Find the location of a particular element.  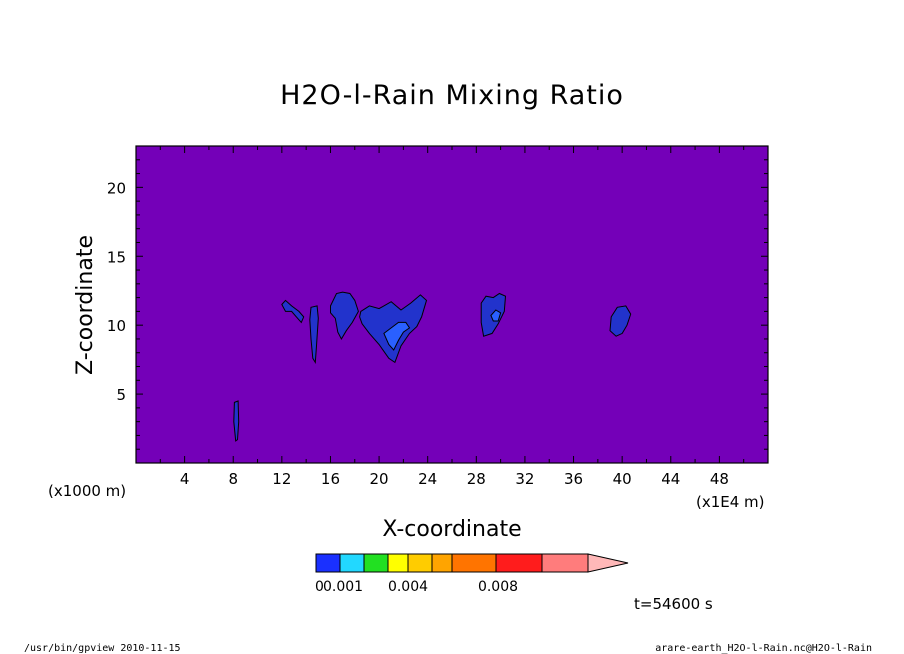

contour-cell-29km-core is located at coordinates (496, 315).